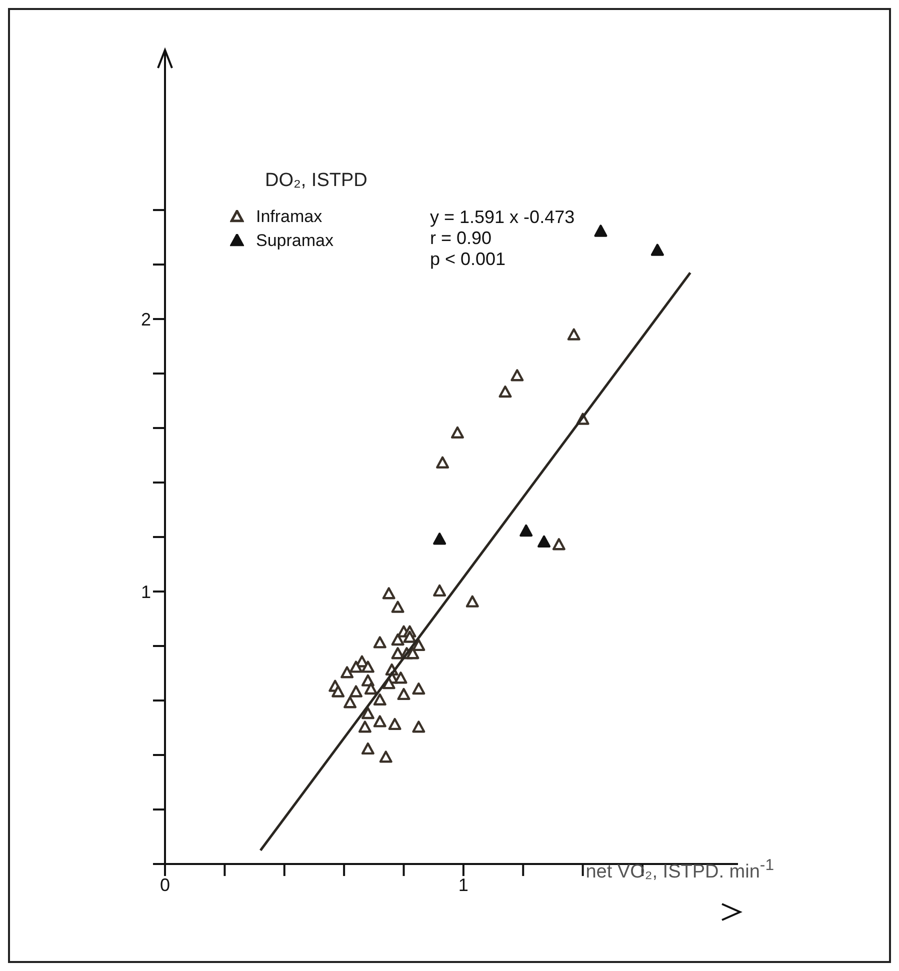 The image size is (899, 971). I want to click on annotation: r = 0.90, so click(461, 238).